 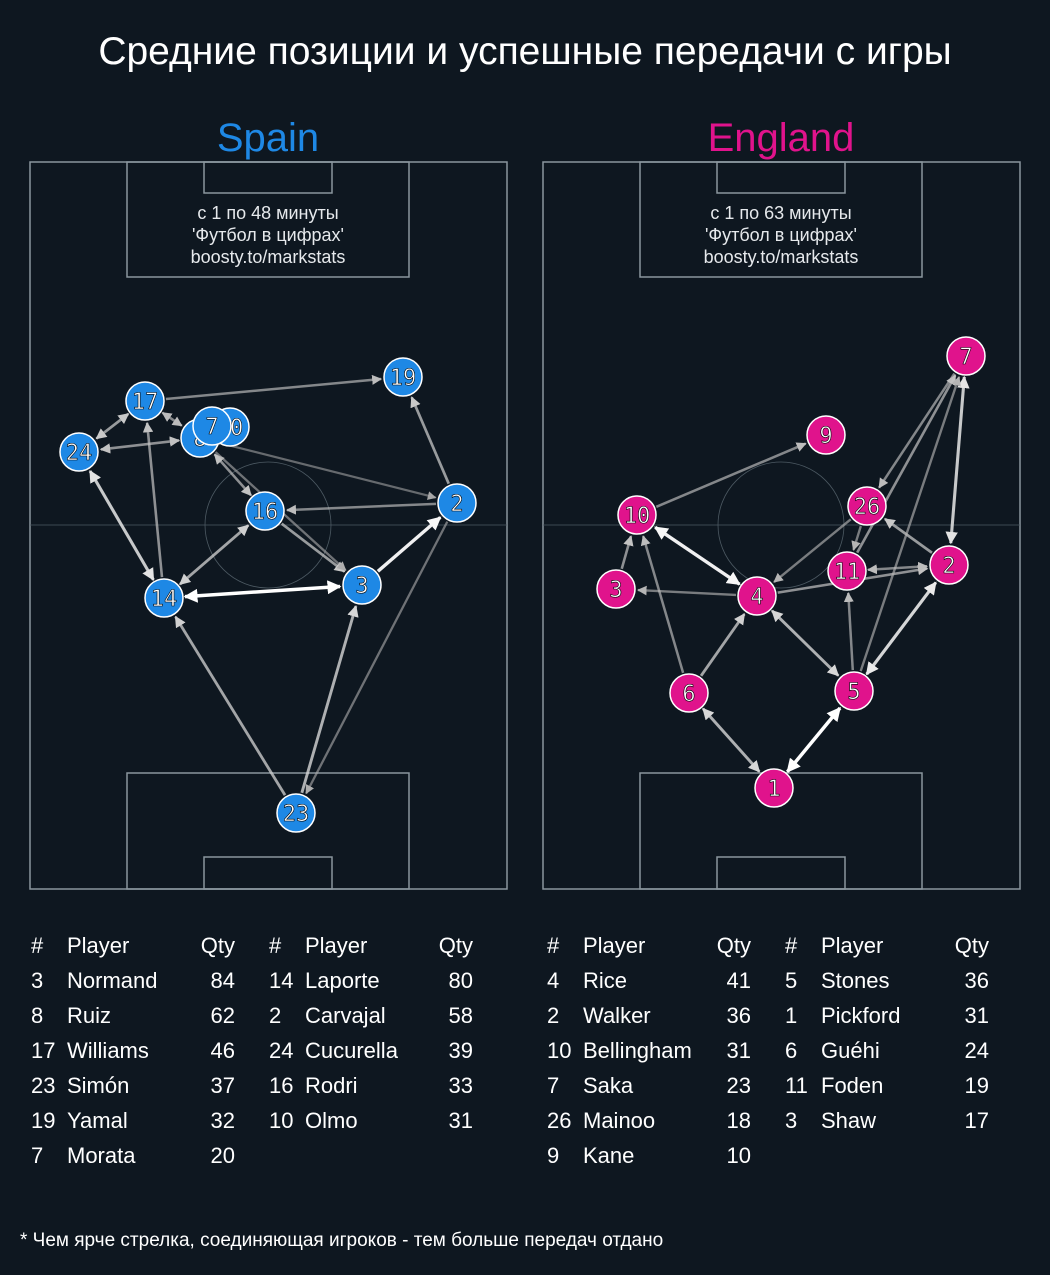 I want to click on player-marker-17: 17, so click(x=145, y=401).